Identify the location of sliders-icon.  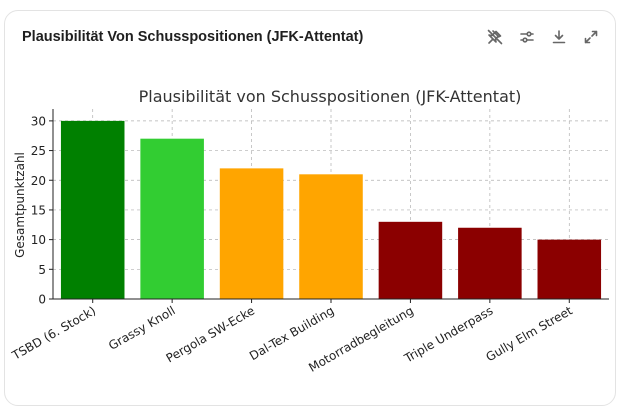
(527, 37).